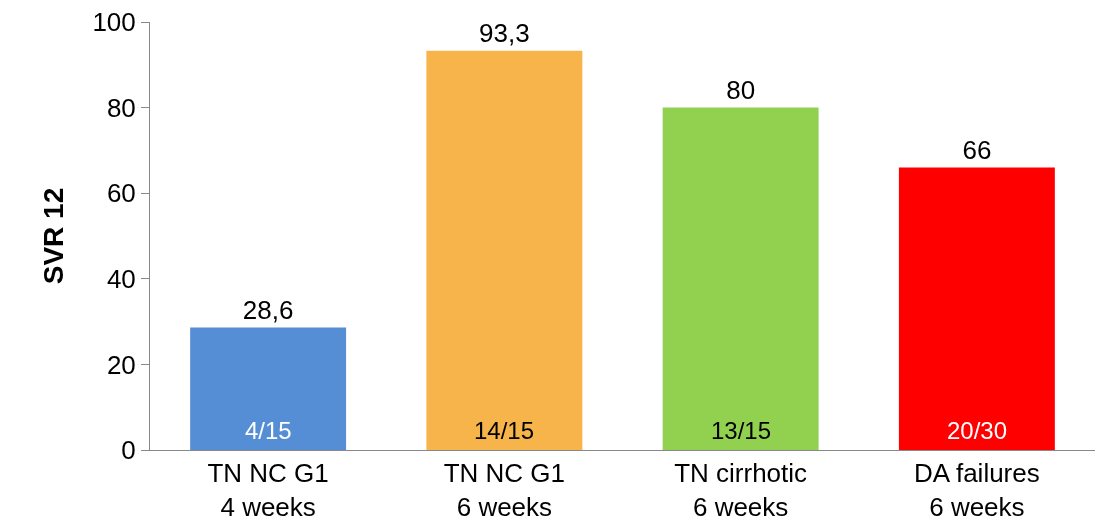 Image resolution: width=1105 pixels, height=526 pixels. I want to click on y-tick-label: 20, so click(121, 364).